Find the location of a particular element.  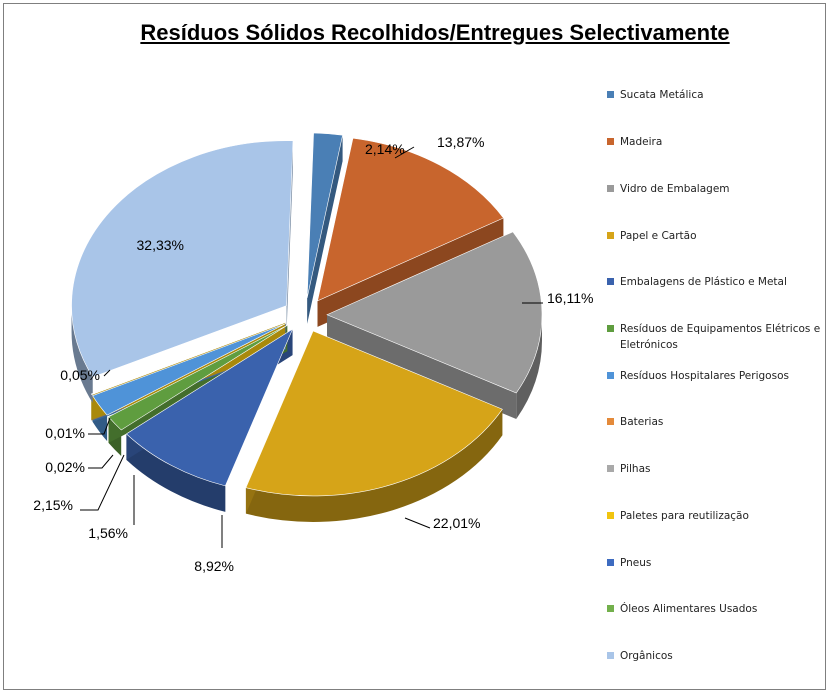

legend-label: Óleos Alimentares Usados is located at coordinates (689, 609).